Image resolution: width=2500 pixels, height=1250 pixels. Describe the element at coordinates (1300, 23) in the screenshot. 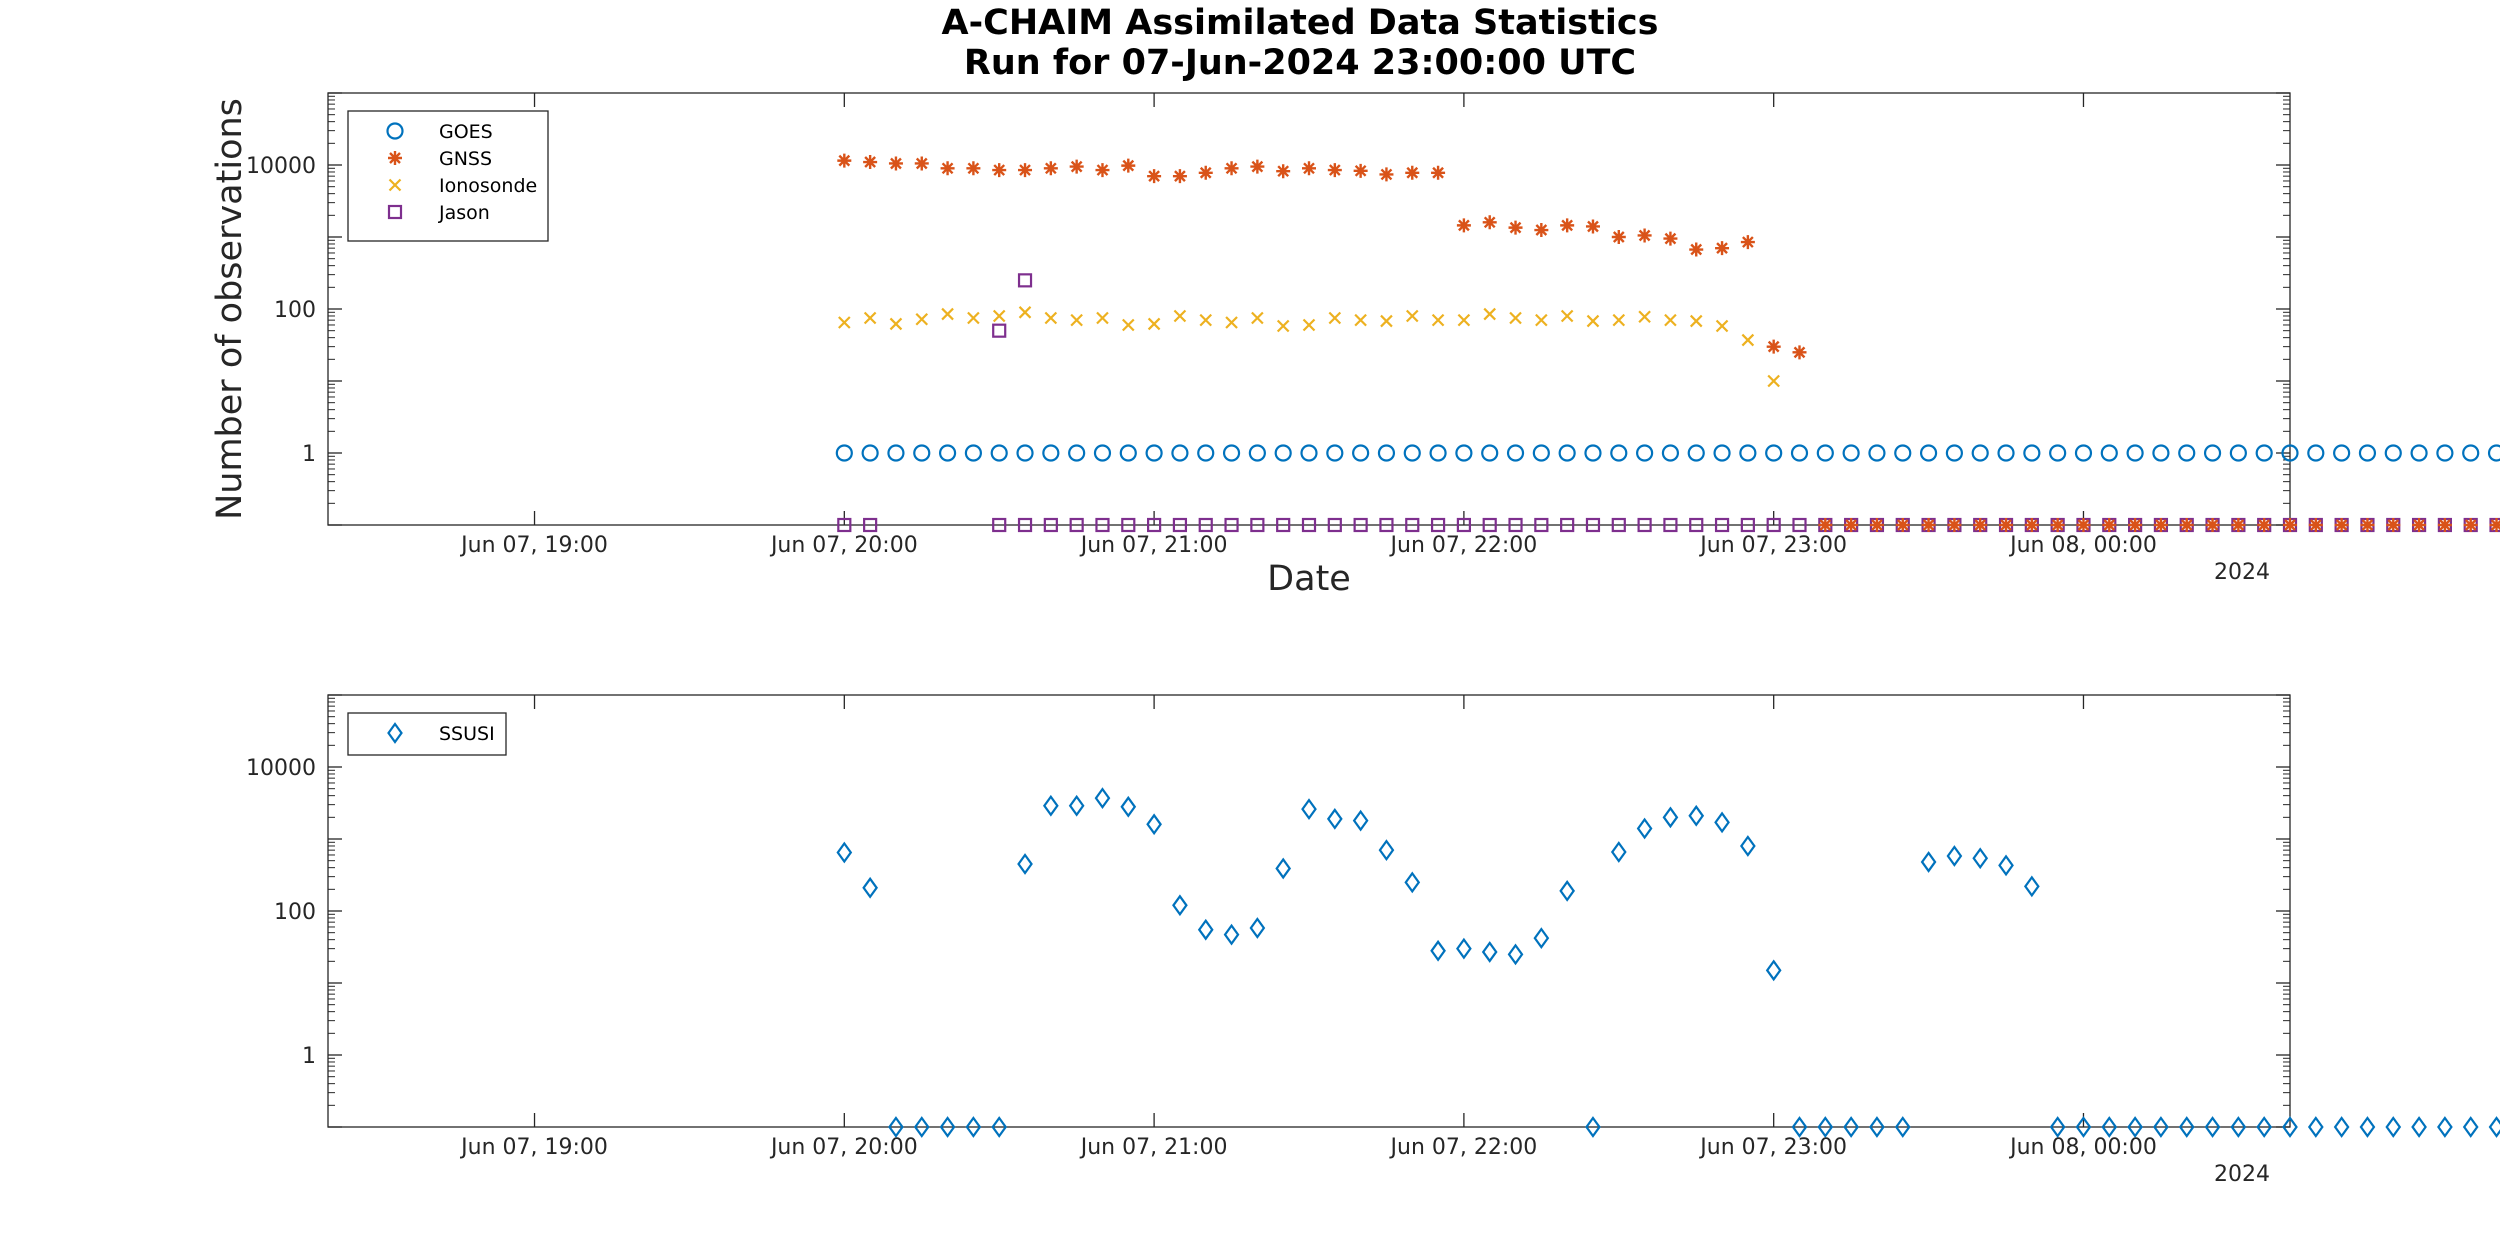

I see `chart-title-line-1: A-CHAIM Assimilated Data Statistics` at that location.